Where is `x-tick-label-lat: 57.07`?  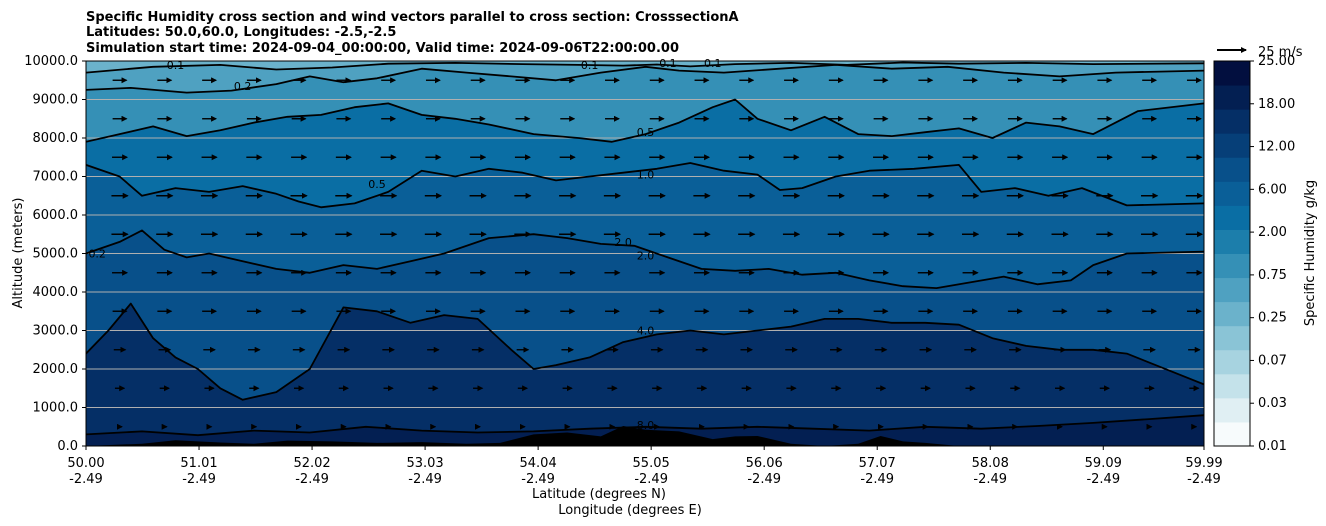
x-tick-label-lat: 57.07 is located at coordinates (877, 463).